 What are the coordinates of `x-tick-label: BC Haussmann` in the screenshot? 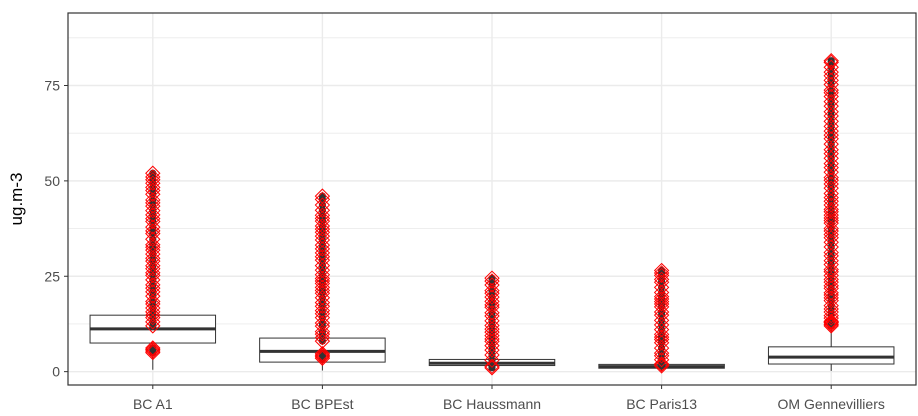 It's located at (492, 404).